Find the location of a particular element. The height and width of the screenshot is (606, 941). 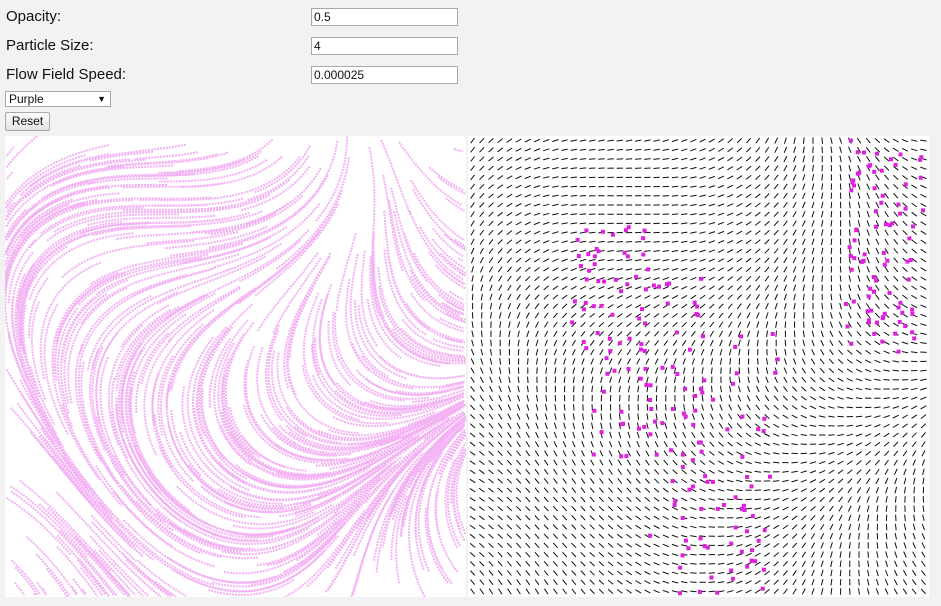

color-select-value: Purple is located at coordinates (26, 99).